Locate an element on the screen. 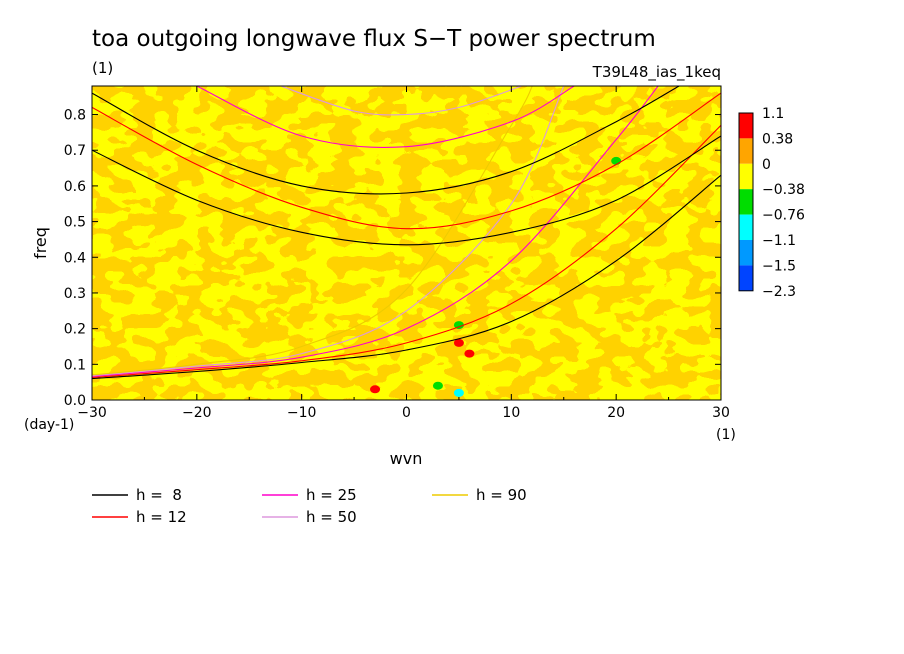 This screenshot has height=654, width=904. y-tick-label: 0.0 is located at coordinates (75, 401).